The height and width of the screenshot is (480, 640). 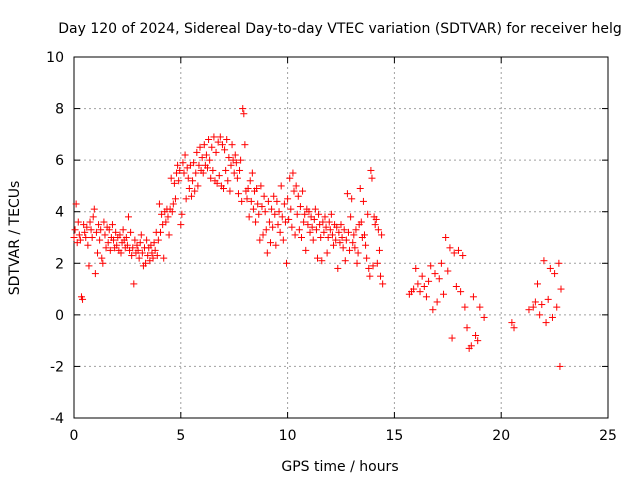 What do you see at coordinates (180, 436) in the screenshot?
I see `x-tick-label: 5` at bounding box center [180, 436].